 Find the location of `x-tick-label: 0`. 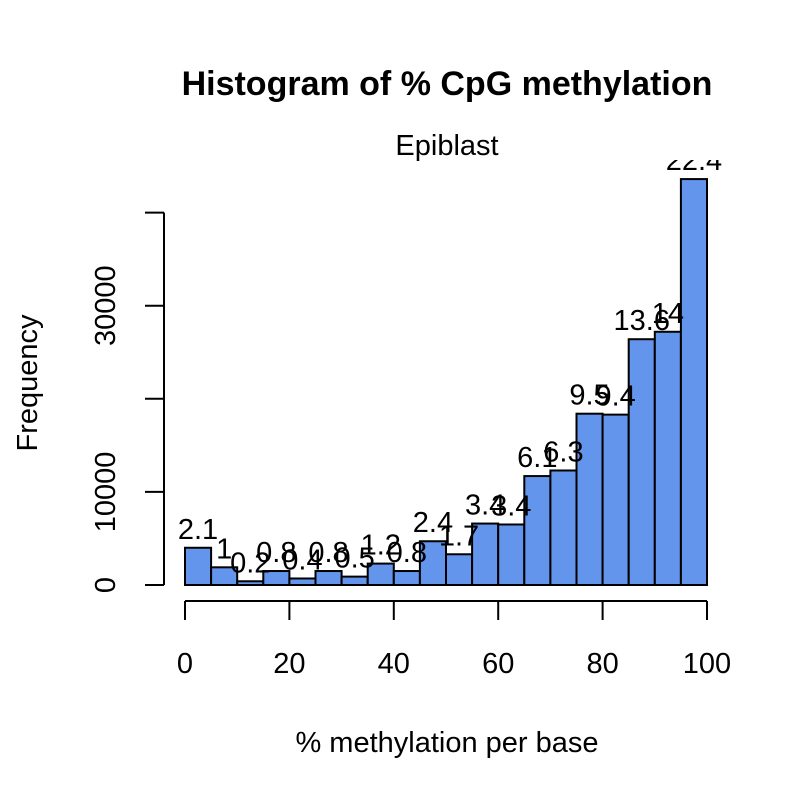

x-tick-label: 0 is located at coordinates (185, 664).